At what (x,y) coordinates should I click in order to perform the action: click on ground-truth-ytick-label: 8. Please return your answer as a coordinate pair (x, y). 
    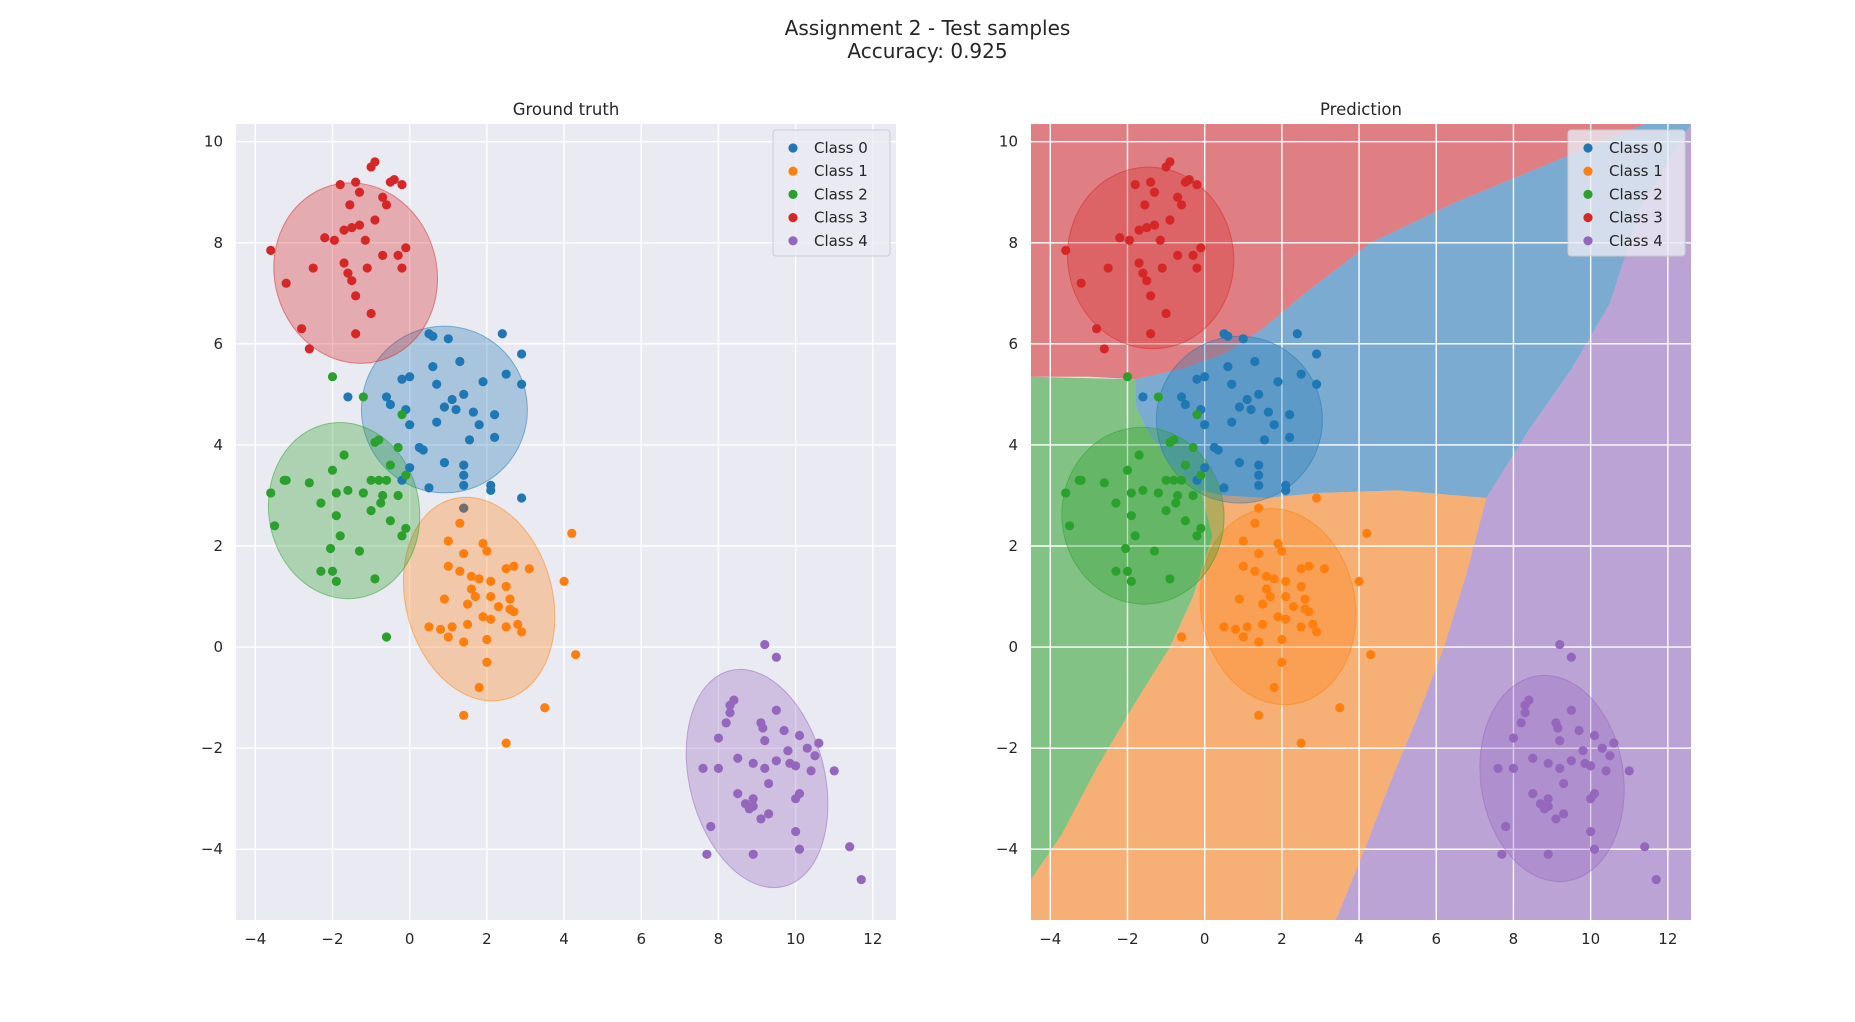
    Looking at the image, I should click on (218, 243).